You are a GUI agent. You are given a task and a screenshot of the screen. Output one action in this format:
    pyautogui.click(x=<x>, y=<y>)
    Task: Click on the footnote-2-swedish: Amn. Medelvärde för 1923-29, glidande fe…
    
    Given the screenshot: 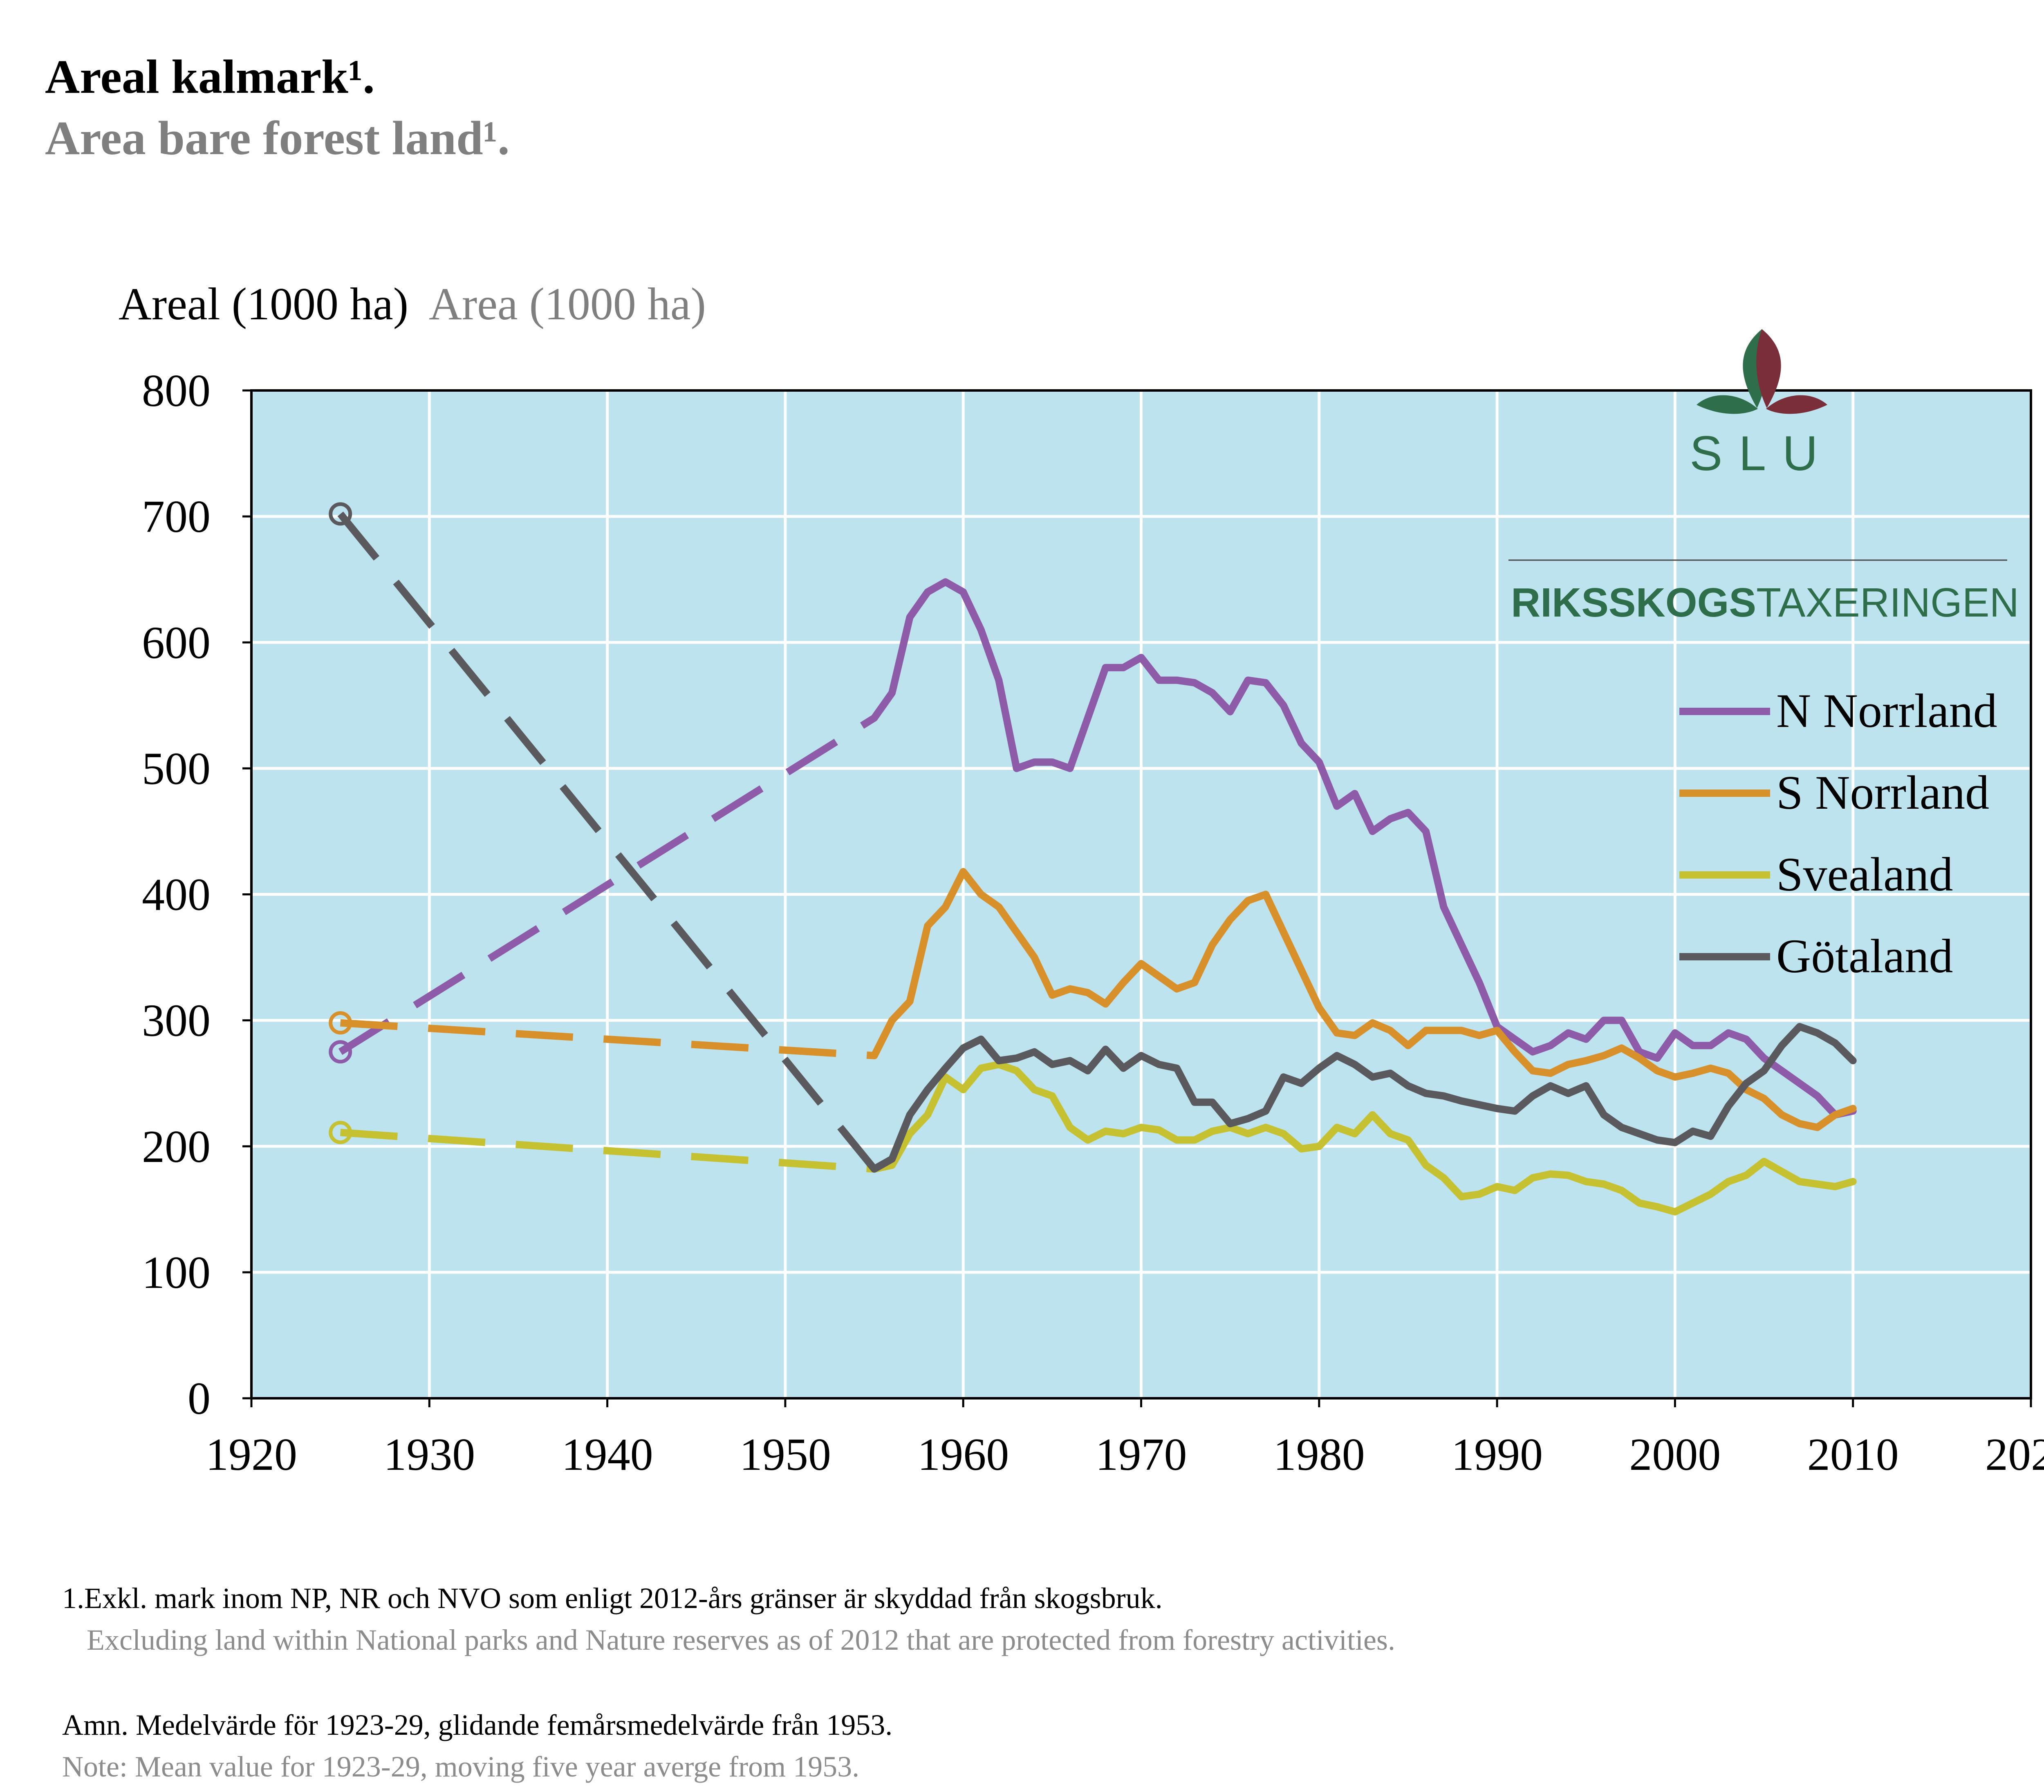 What is the action you would take?
    pyautogui.click(x=478, y=1725)
    